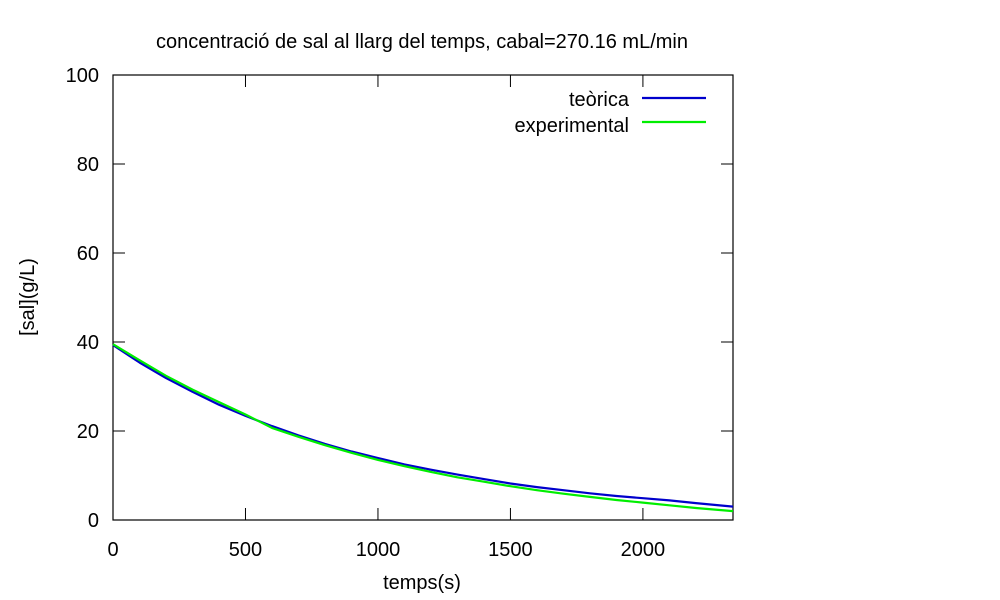  I want to click on legend-label-teorica: teòrica, so click(599, 100).